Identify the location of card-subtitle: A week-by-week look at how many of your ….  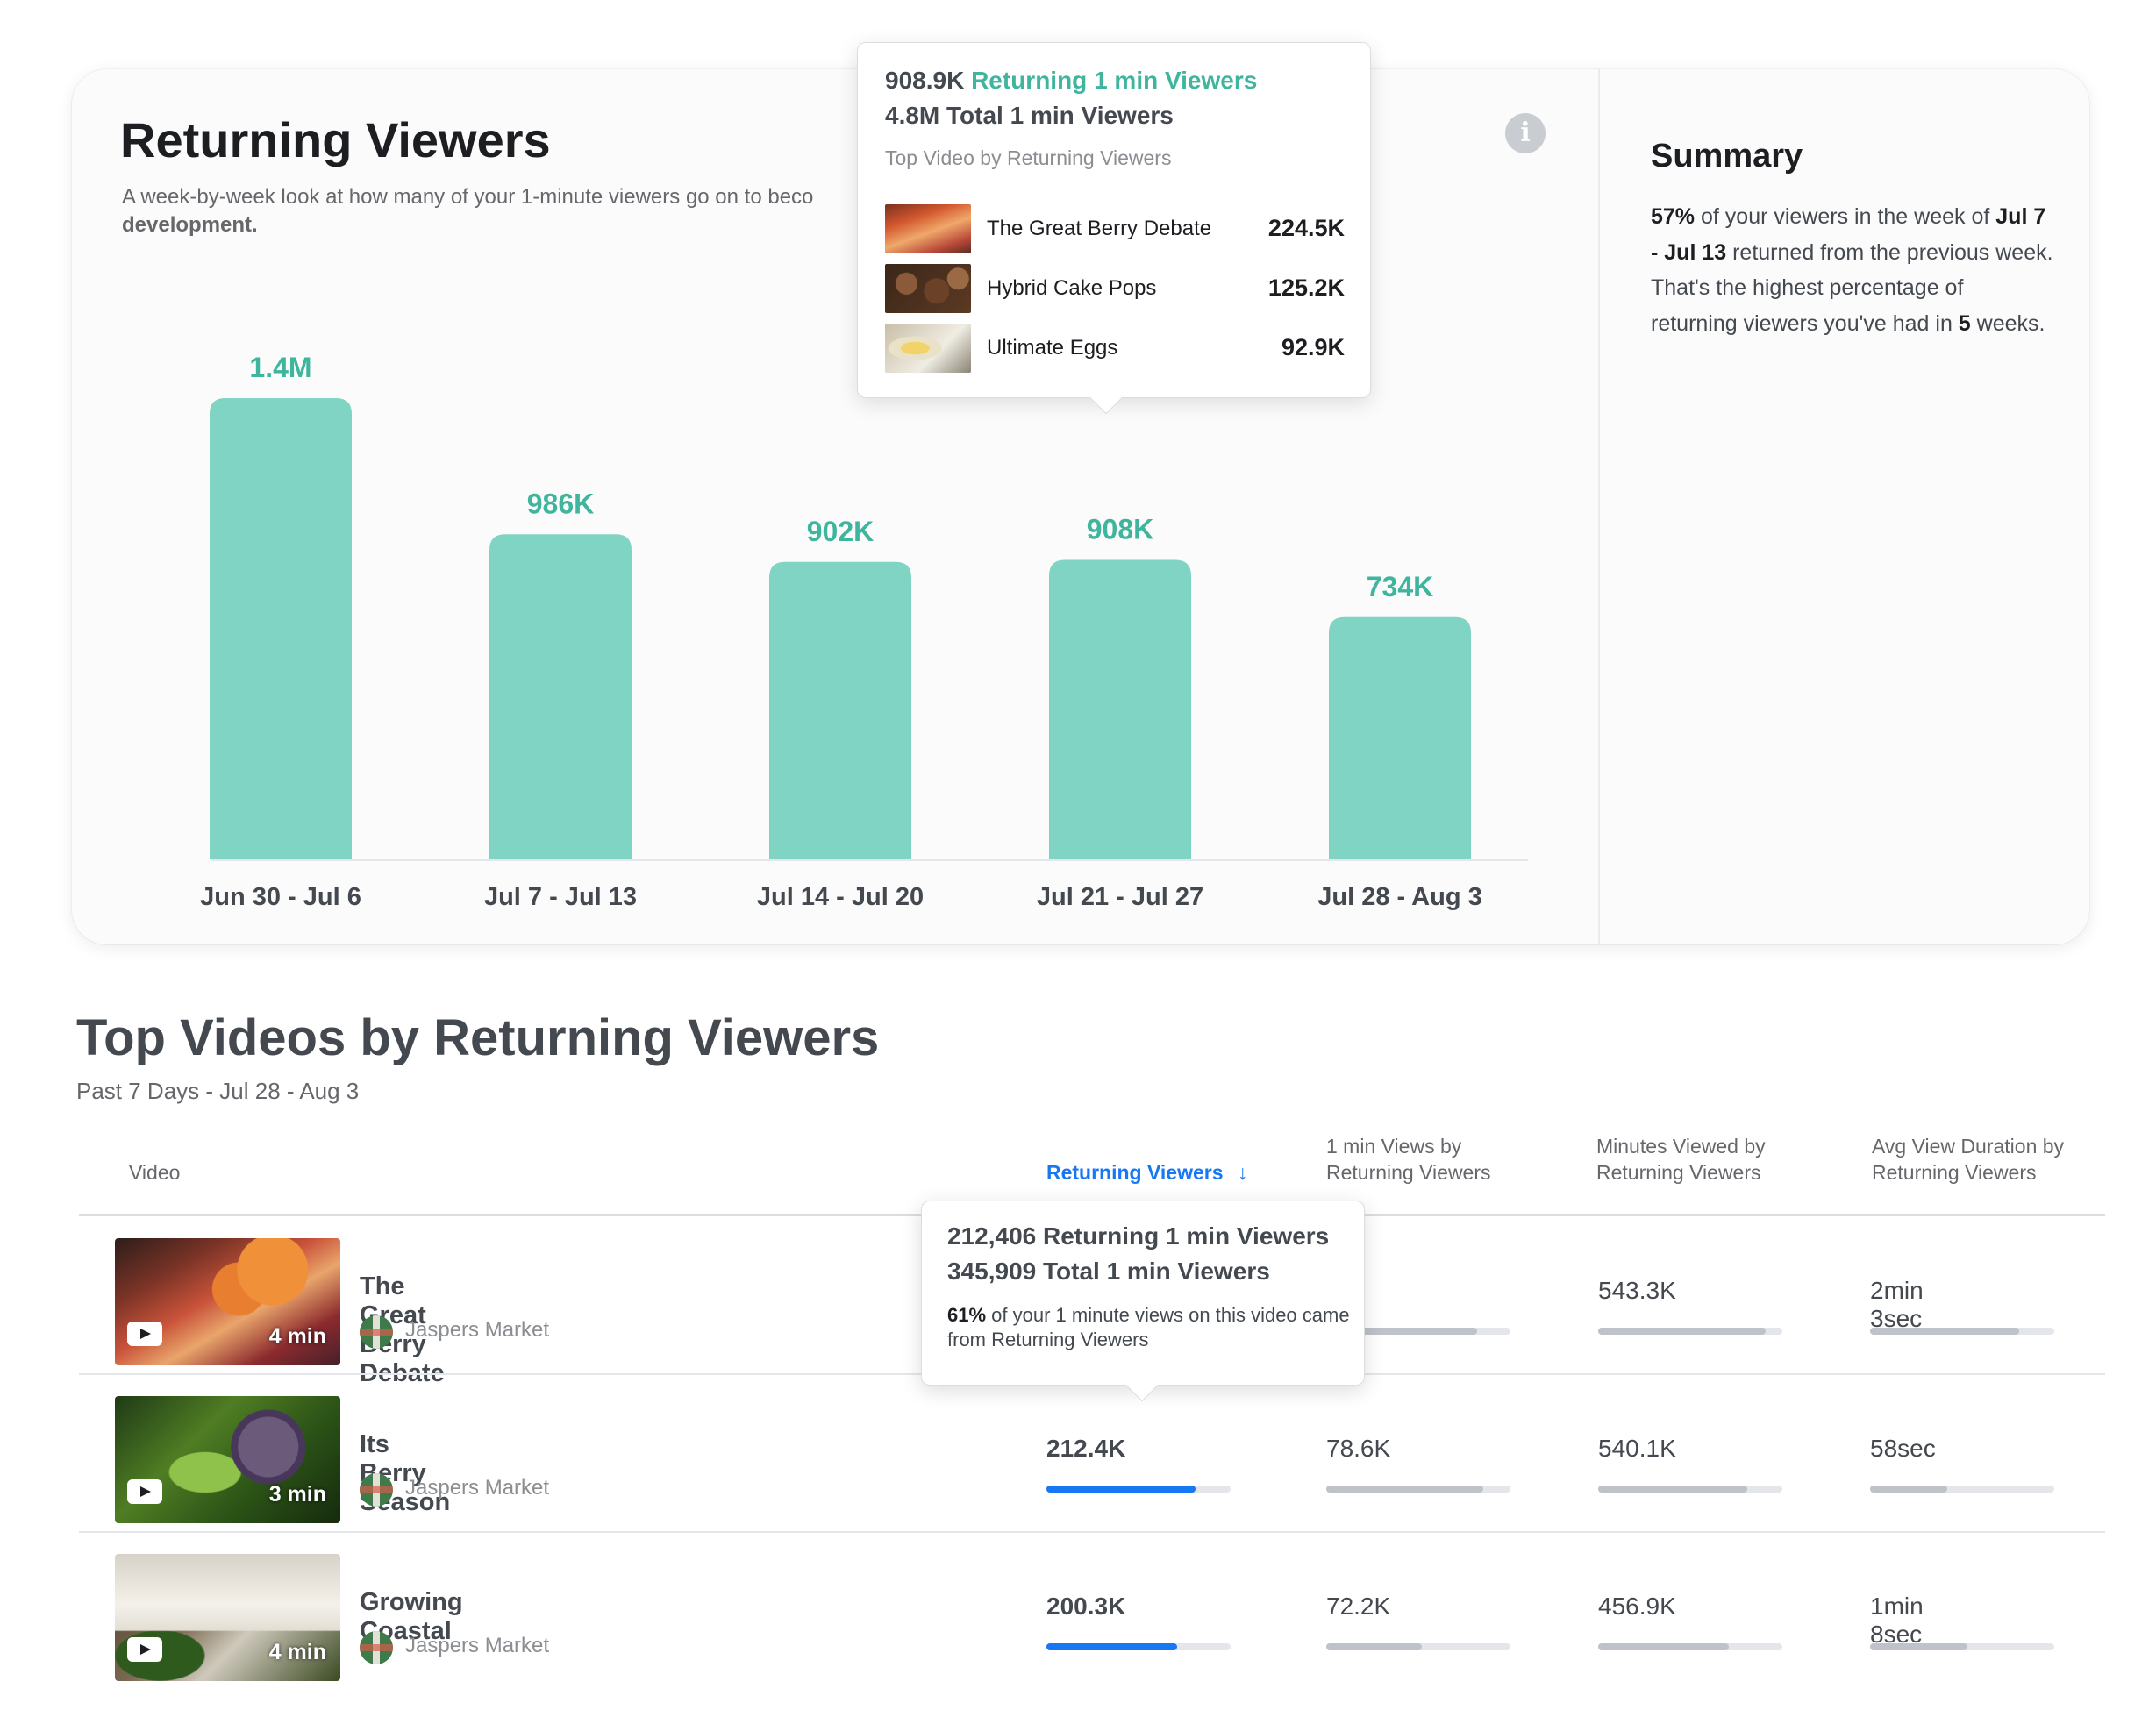
(468, 197).